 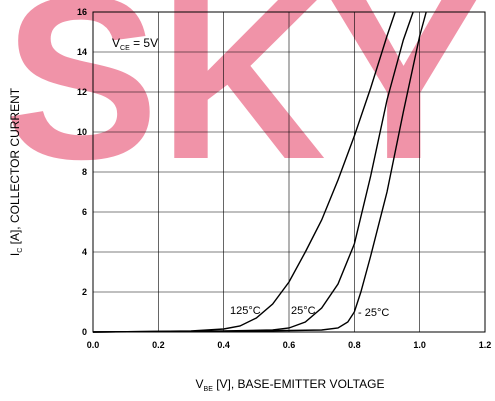 I want to click on x-label-main: V, so click(x=200, y=384).